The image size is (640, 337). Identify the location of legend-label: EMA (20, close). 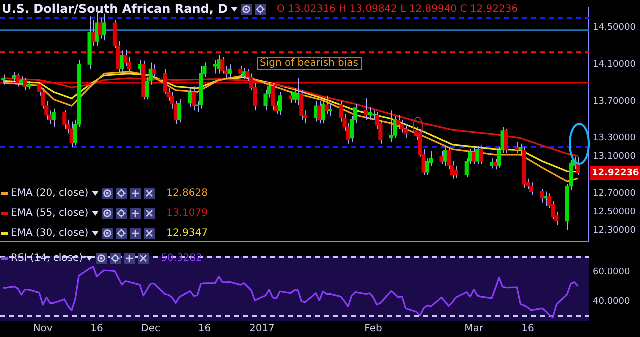
(50, 193).